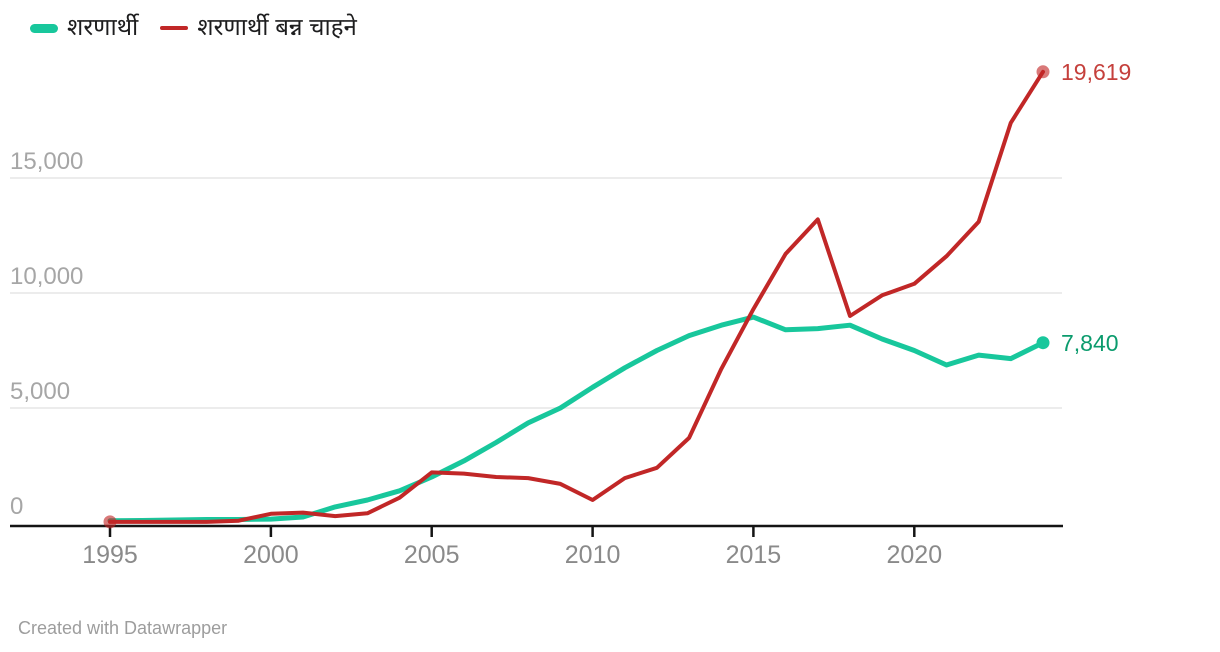 The width and height of the screenshot is (1220, 652). What do you see at coordinates (1096, 72) in the screenshot?
I see `value-label-asylum-seekers: 19,619` at bounding box center [1096, 72].